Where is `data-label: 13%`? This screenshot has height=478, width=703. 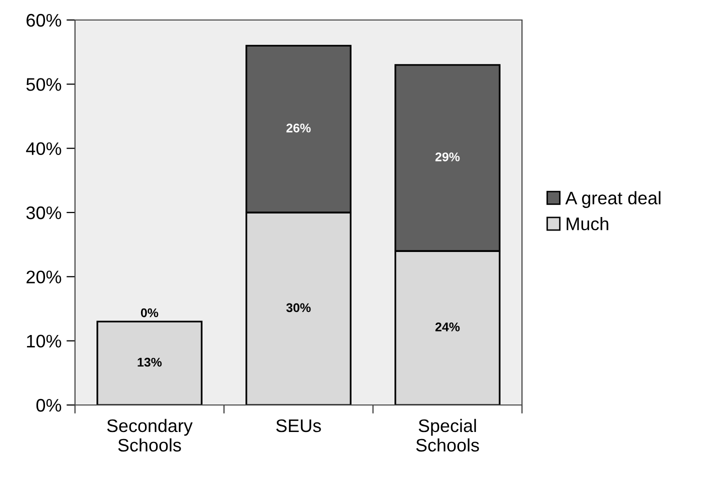 data-label: 13% is located at coordinates (150, 362).